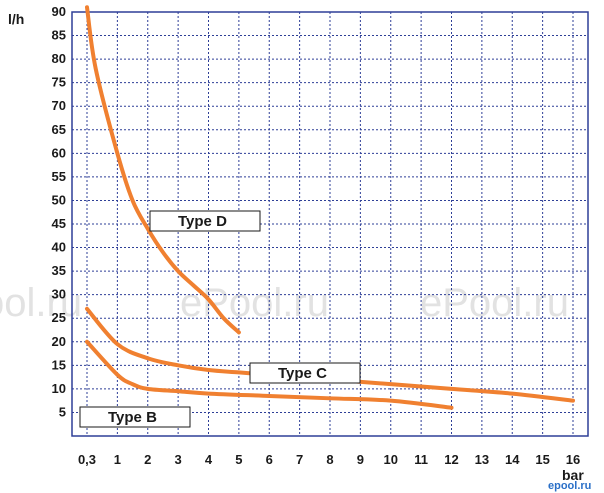 This screenshot has width=604, height=493. I want to click on x-axis-unit: bar, so click(573, 475).